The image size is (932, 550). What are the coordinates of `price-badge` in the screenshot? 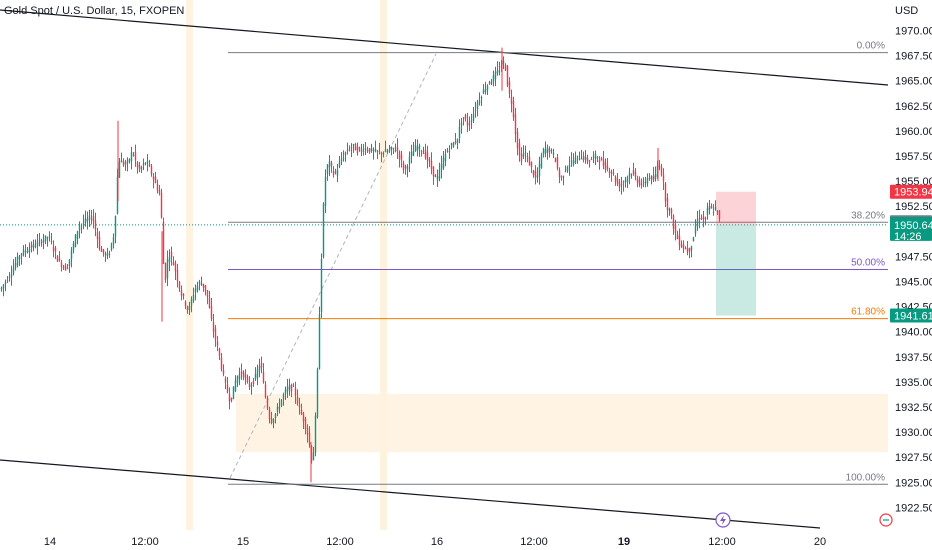 It's located at (911, 191).